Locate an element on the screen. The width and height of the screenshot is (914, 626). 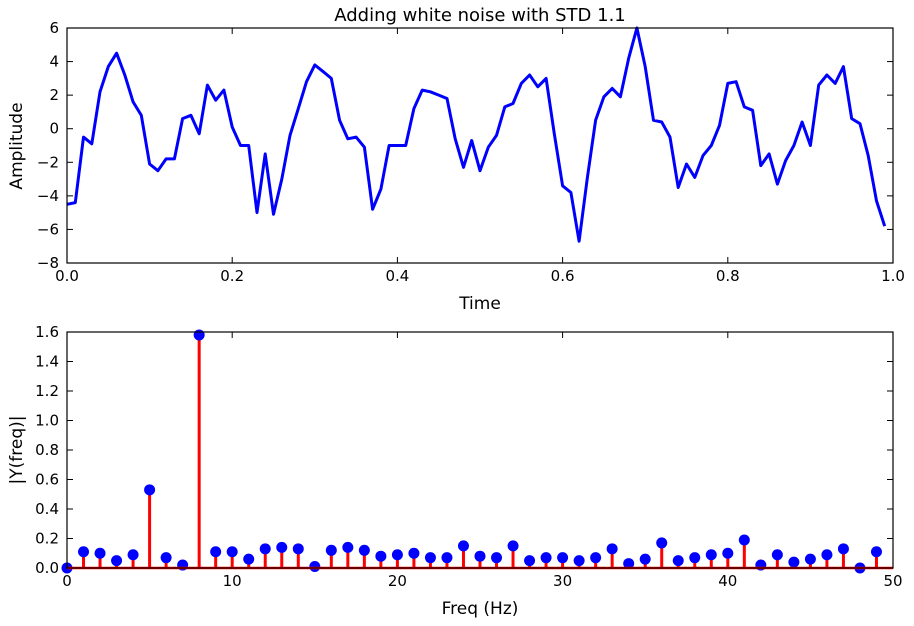
top-y-tick-label: 2 is located at coordinates (54, 95).